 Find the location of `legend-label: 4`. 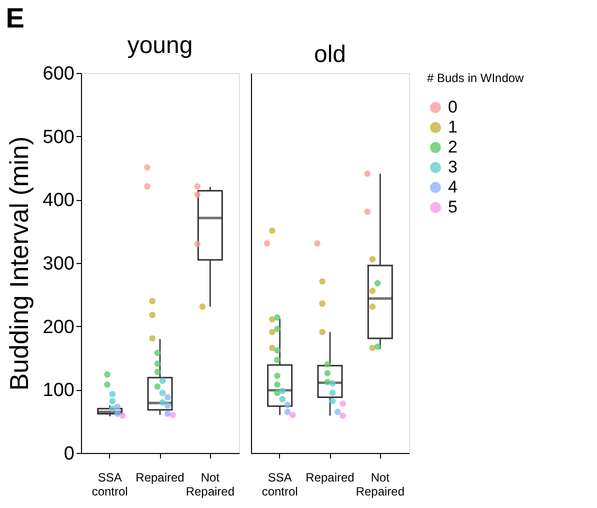

legend-label: 4 is located at coordinates (453, 187).